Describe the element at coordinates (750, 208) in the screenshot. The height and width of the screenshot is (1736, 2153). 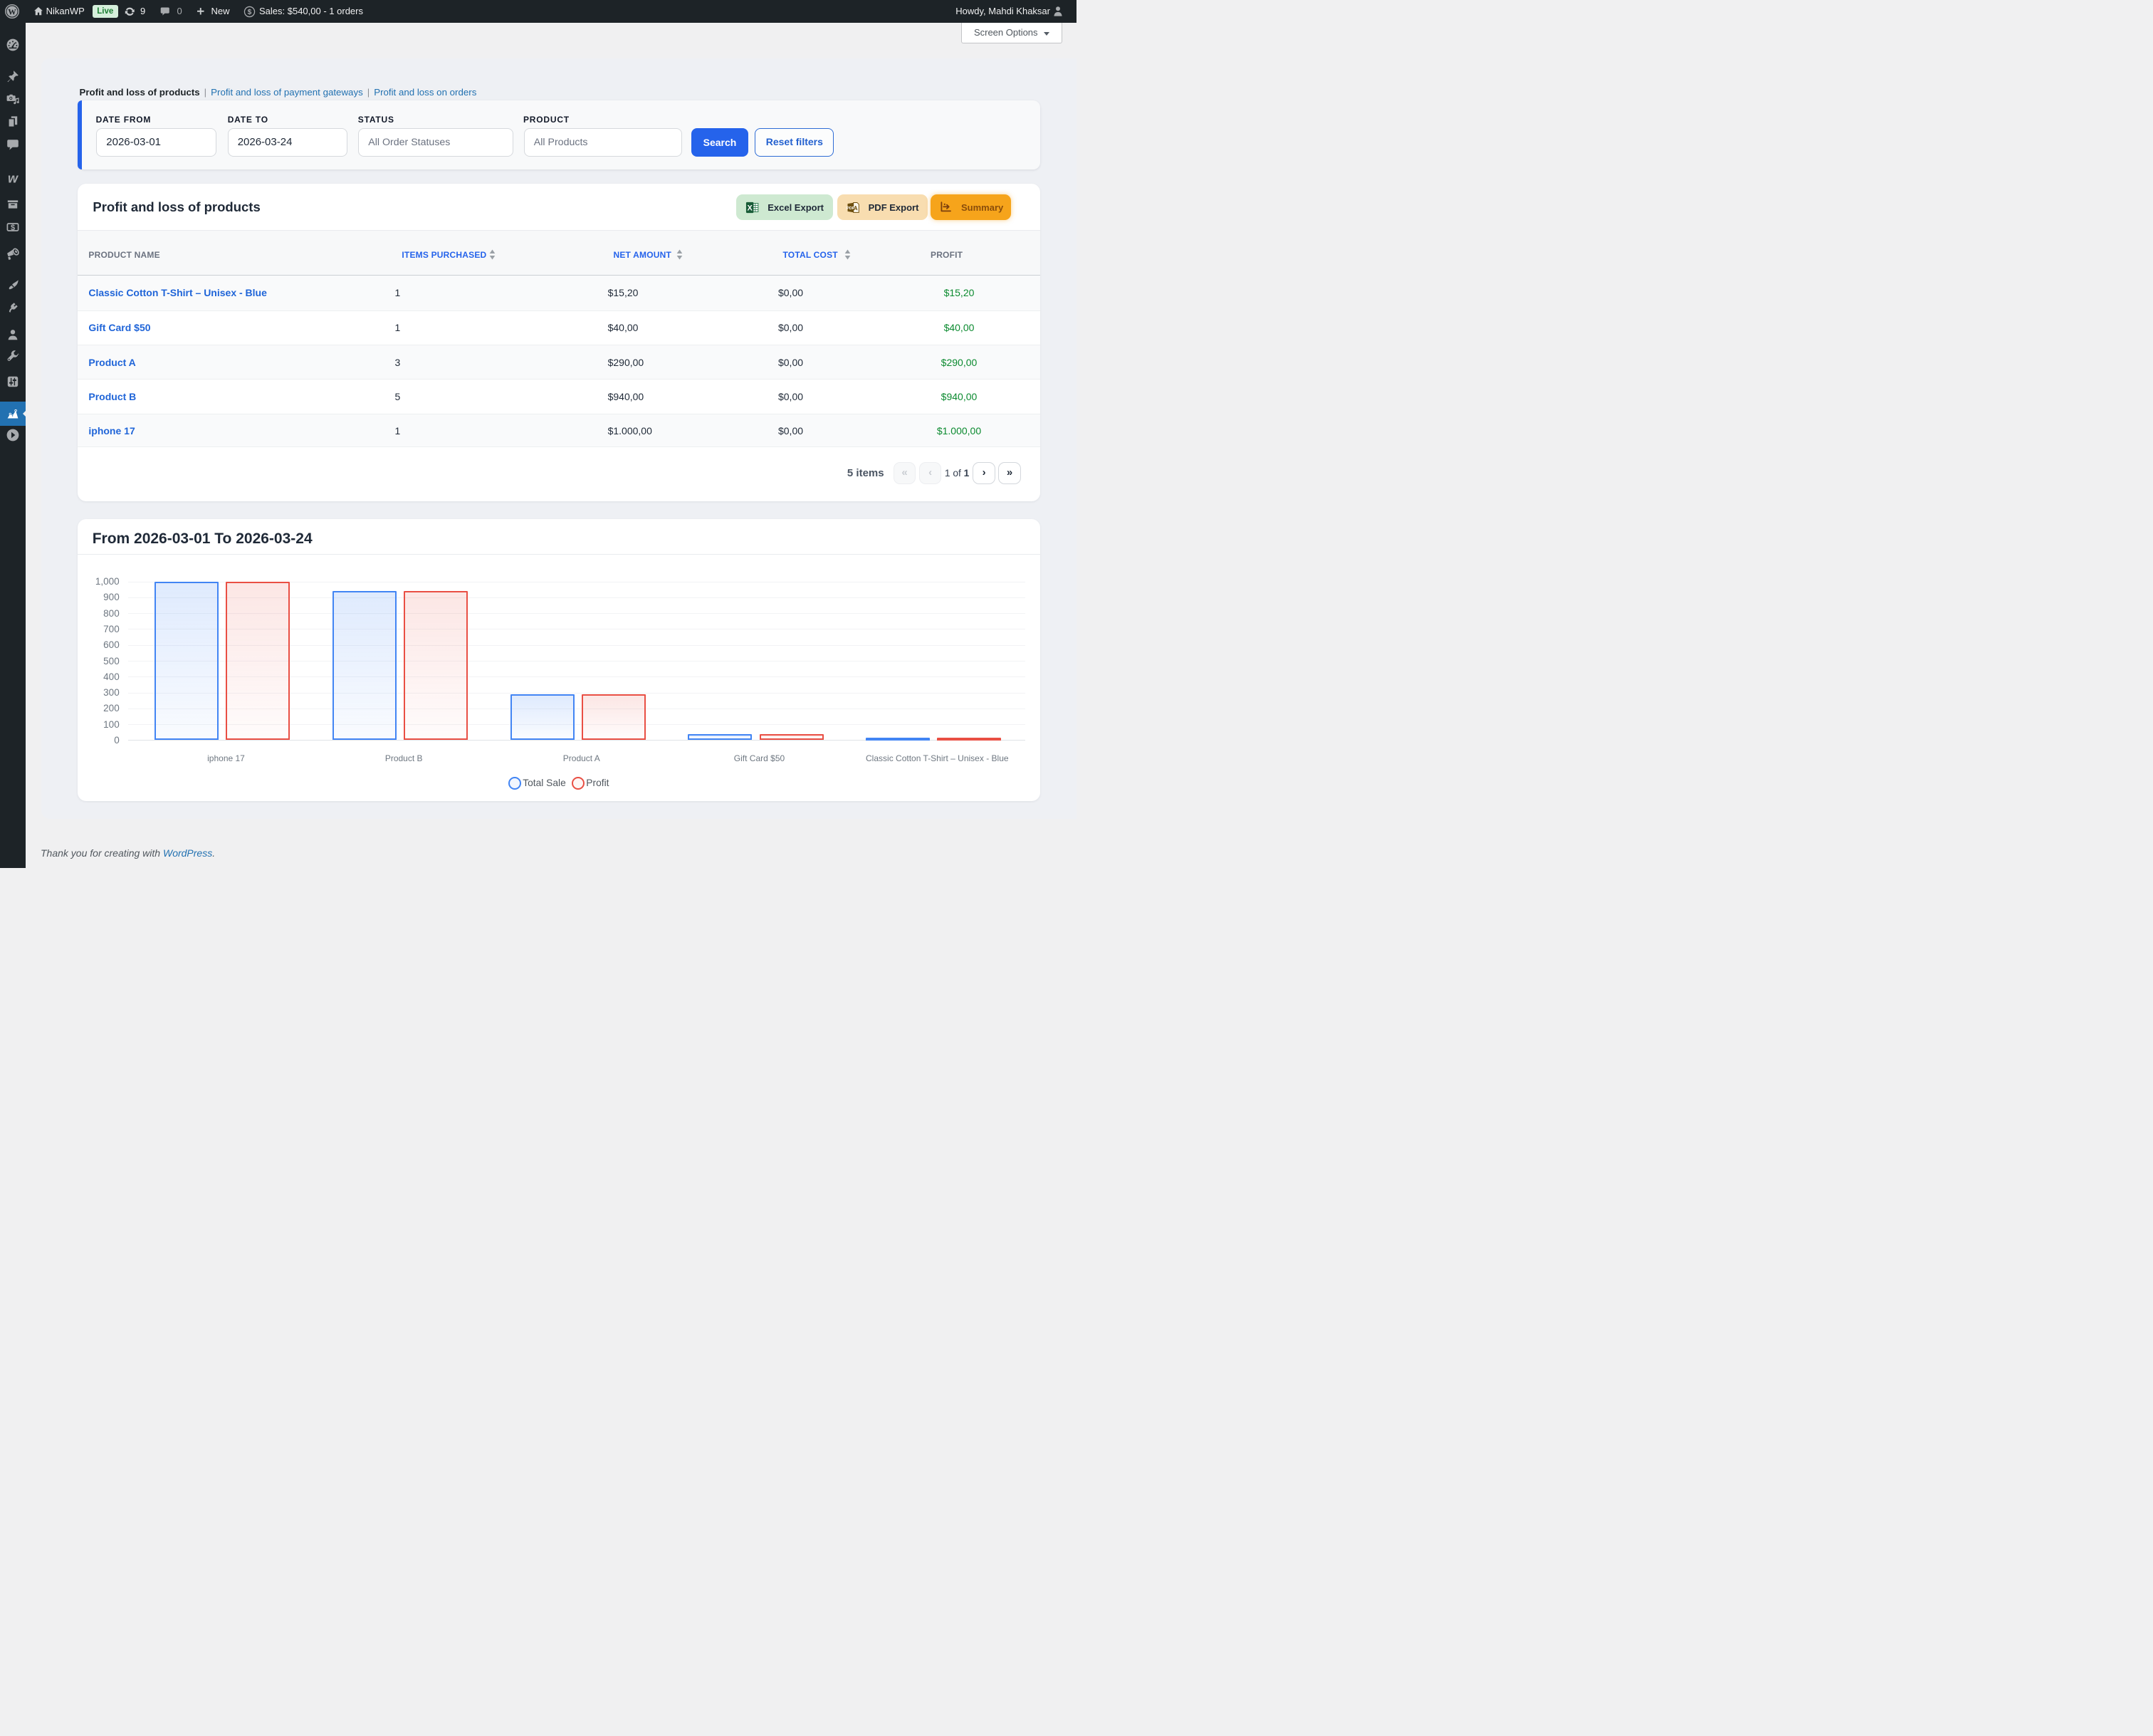
I see `svg-text: X` at that location.